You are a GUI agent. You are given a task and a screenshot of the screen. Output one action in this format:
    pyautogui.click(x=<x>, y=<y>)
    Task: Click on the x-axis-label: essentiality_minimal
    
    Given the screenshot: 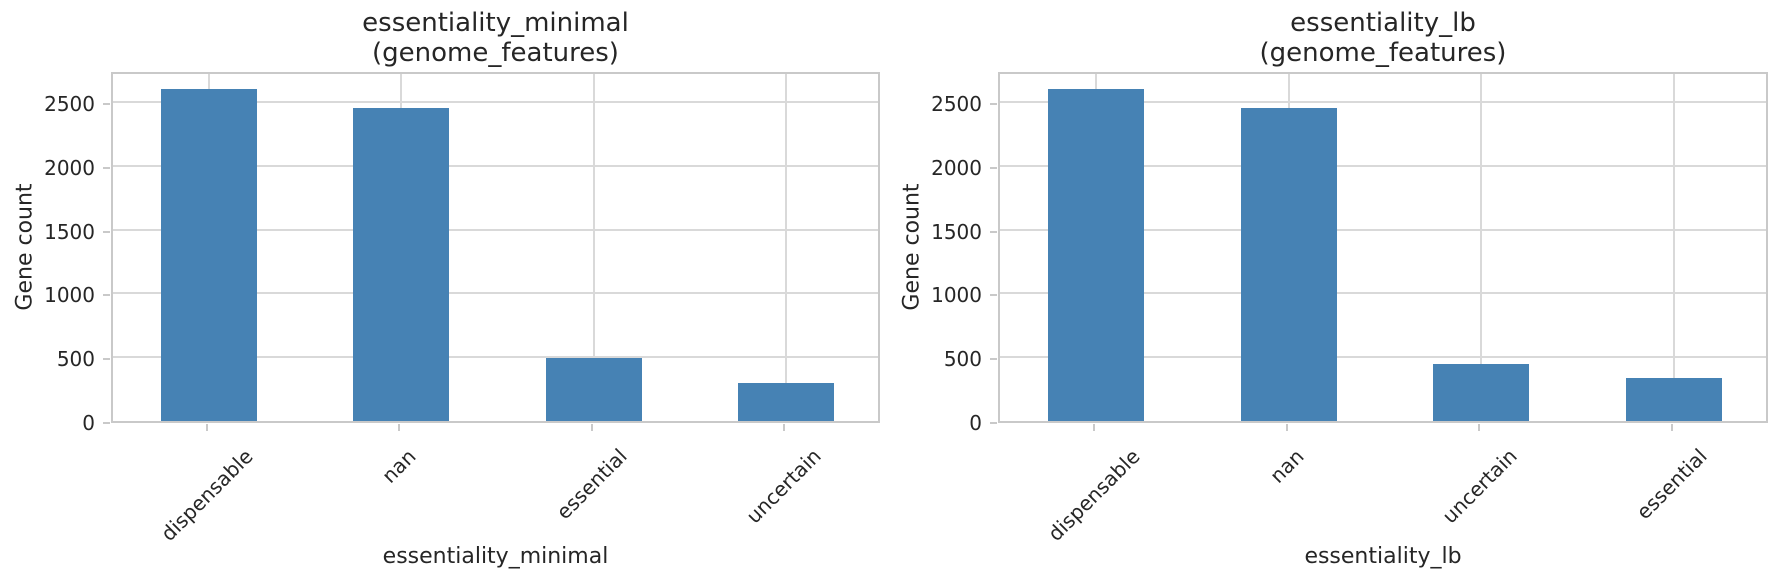 What is the action you would take?
    pyautogui.click(x=495, y=556)
    